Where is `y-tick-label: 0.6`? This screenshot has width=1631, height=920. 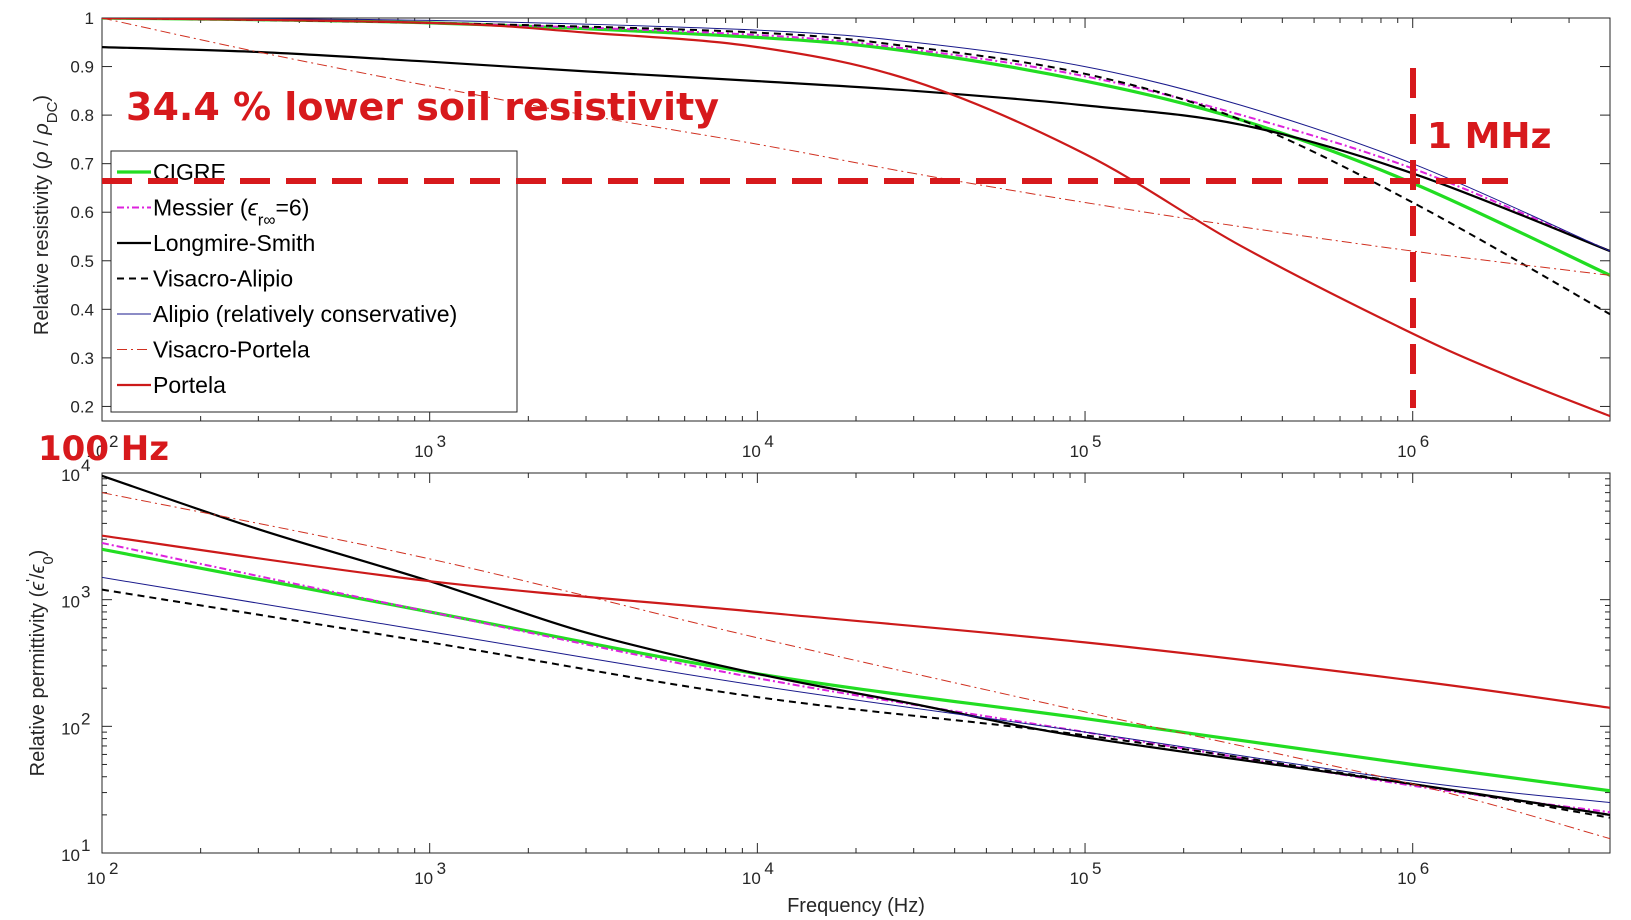
y-tick-label: 0.6 is located at coordinates (82, 212).